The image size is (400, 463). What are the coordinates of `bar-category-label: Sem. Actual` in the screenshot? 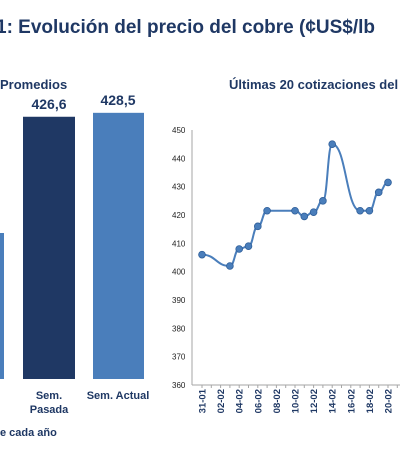 It's located at (118, 396).